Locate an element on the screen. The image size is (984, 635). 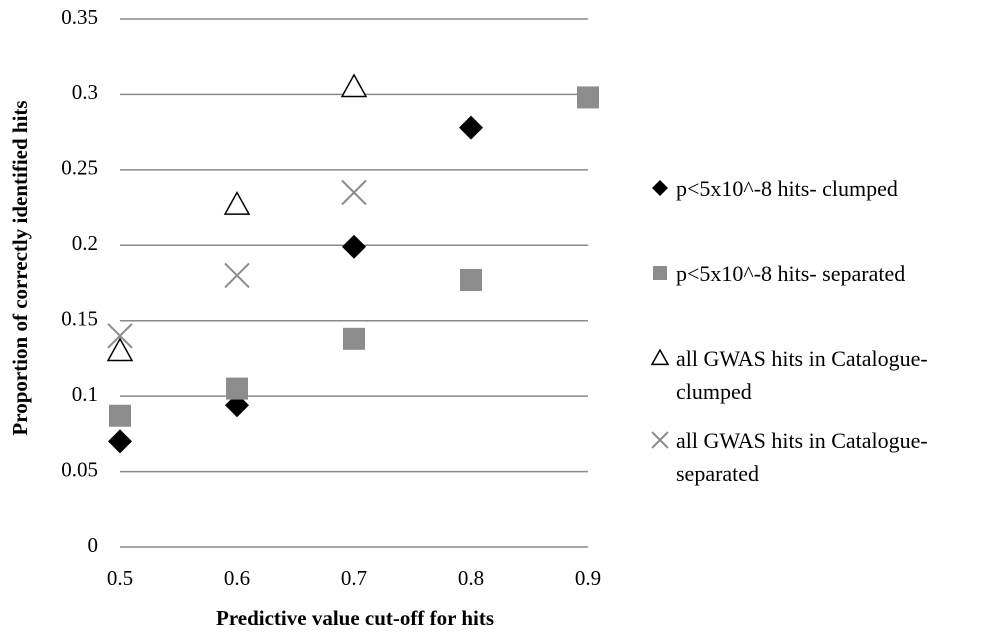
y-axis-title: Proportion of correctly identified hits is located at coordinates (20, 267).